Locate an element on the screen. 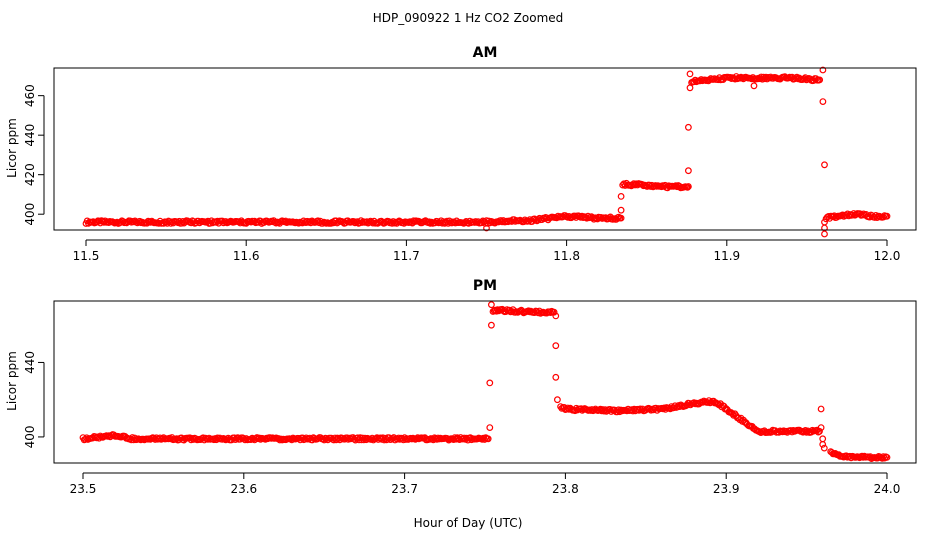 The width and height of the screenshot is (936, 540). pm-x-tick-label: 24.0 is located at coordinates (887, 489).